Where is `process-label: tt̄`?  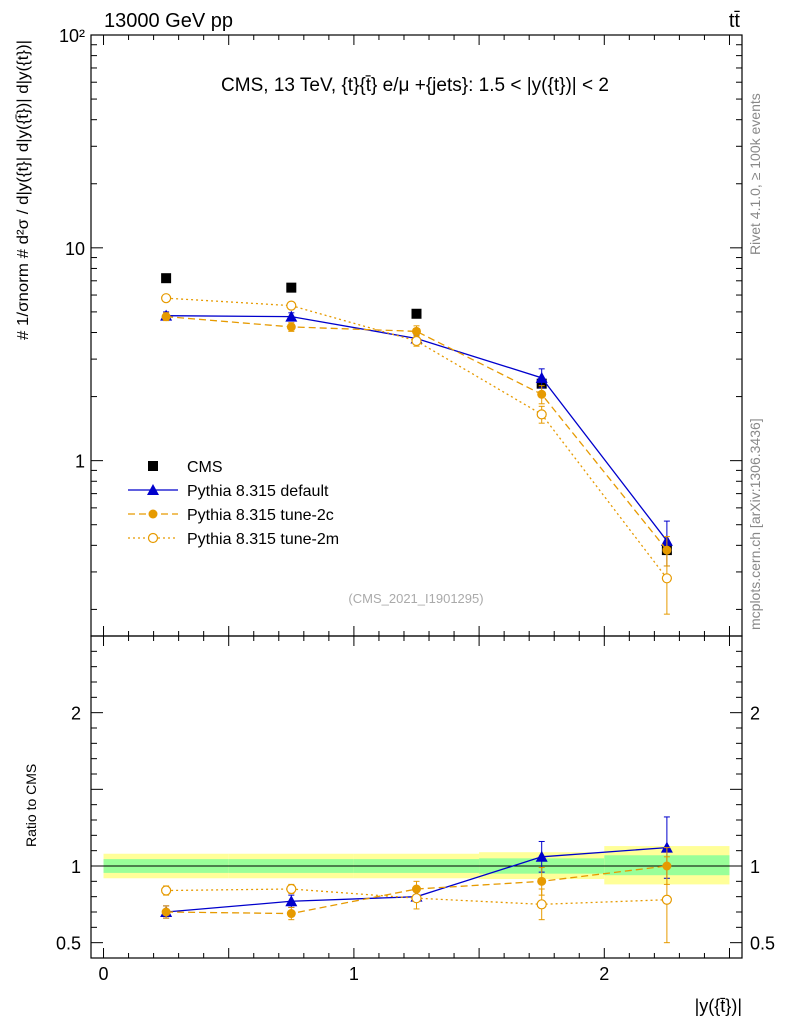 process-label: tt̄ is located at coordinates (735, 21).